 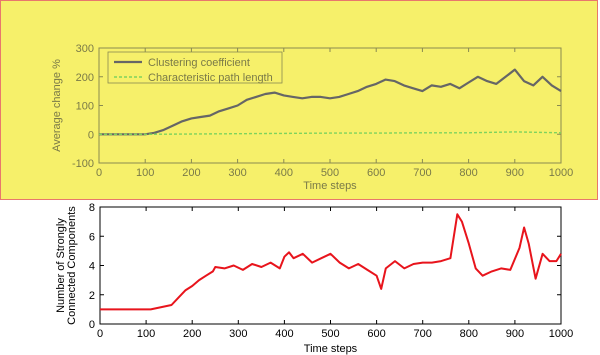 What do you see at coordinates (199, 63) in the screenshot?
I see `legend-label: Clustering coefficient` at bounding box center [199, 63].